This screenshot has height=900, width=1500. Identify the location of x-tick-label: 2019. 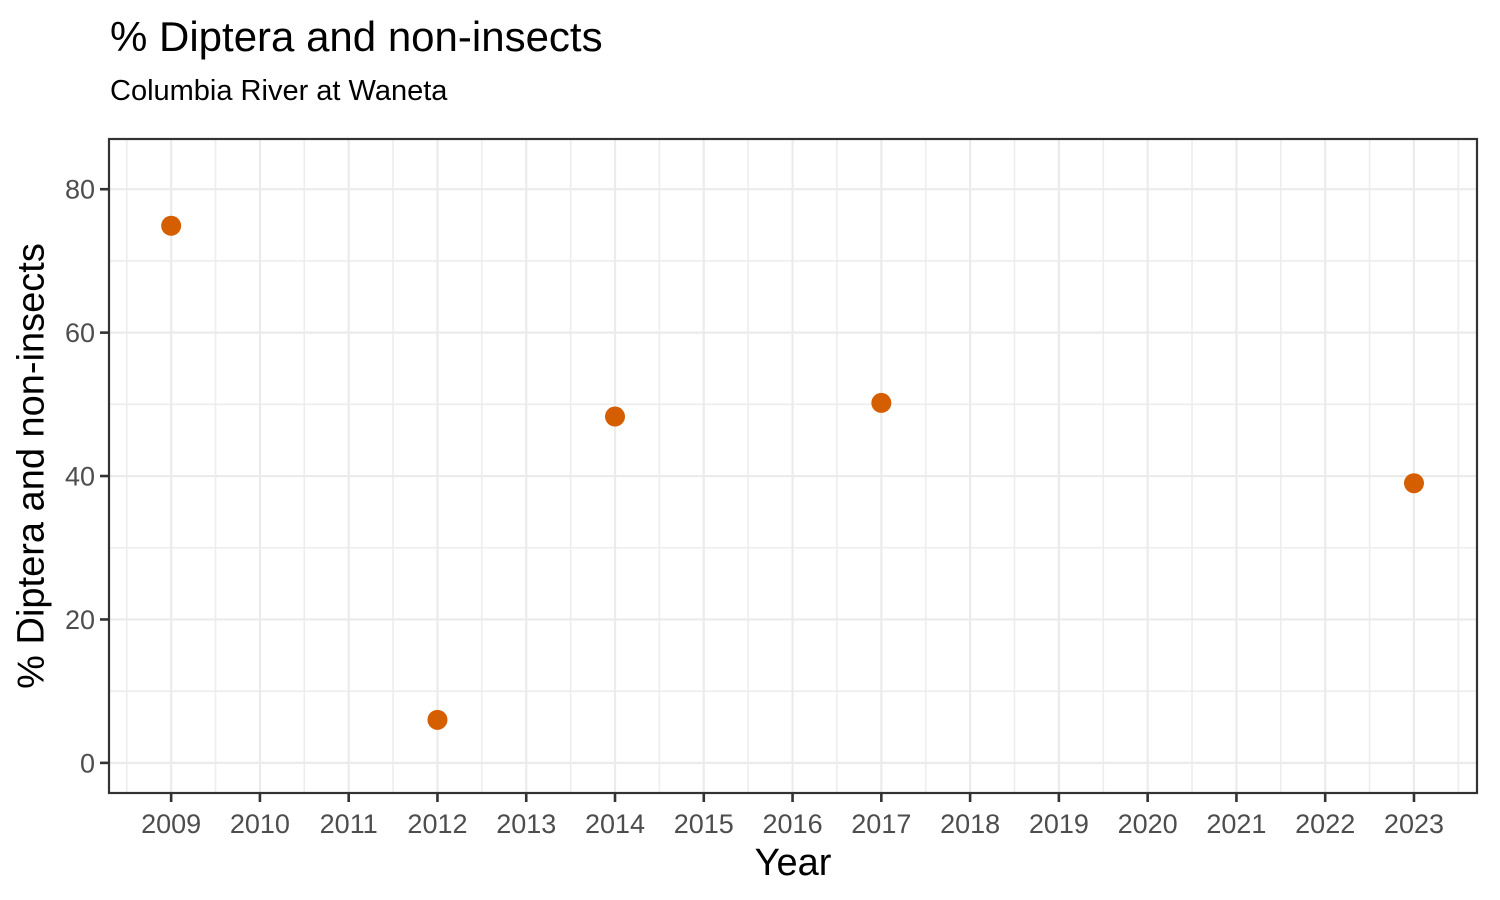
(1059, 824).